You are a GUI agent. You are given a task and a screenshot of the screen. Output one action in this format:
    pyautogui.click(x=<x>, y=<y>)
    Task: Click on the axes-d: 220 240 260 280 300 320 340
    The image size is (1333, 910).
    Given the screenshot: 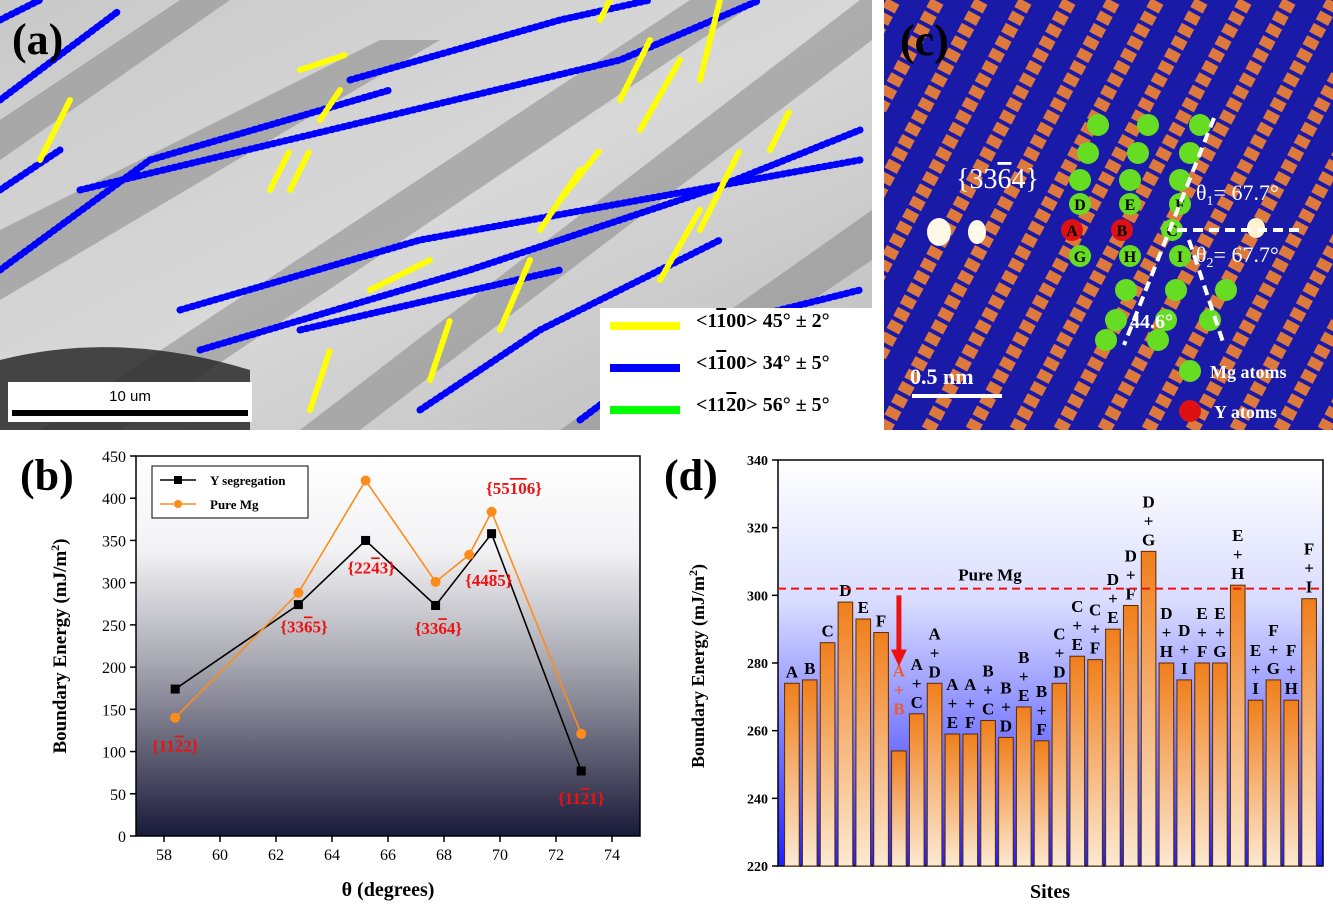 What is the action you would take?
    pyautogui.click(x=762, y=664)
    